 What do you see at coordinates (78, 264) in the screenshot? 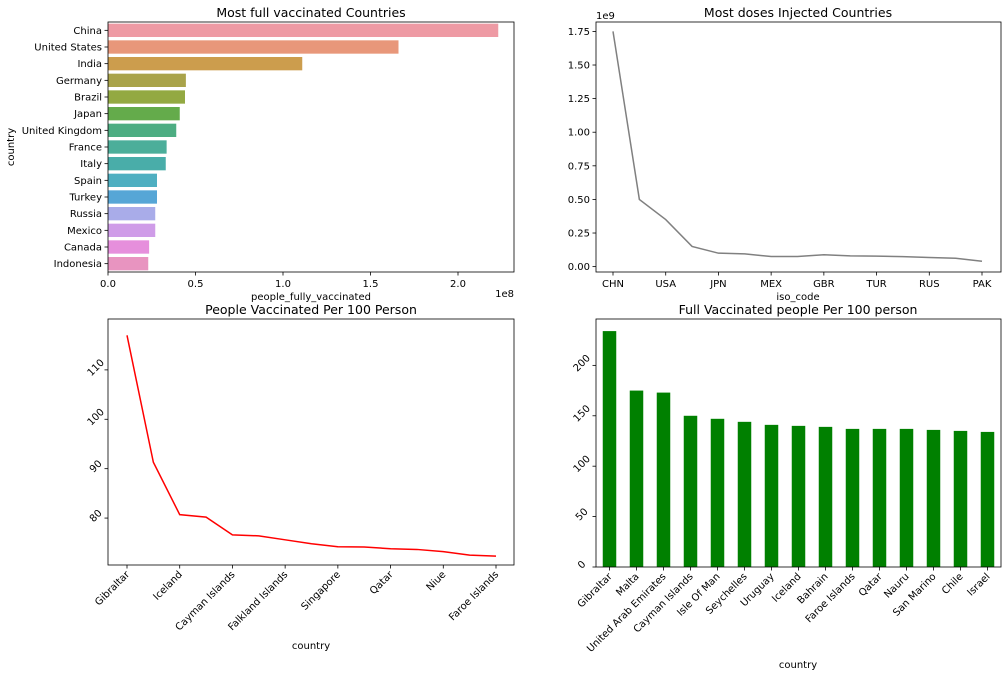
I see `y-tick-label: Indonesia` at bounding box center [78, 264].